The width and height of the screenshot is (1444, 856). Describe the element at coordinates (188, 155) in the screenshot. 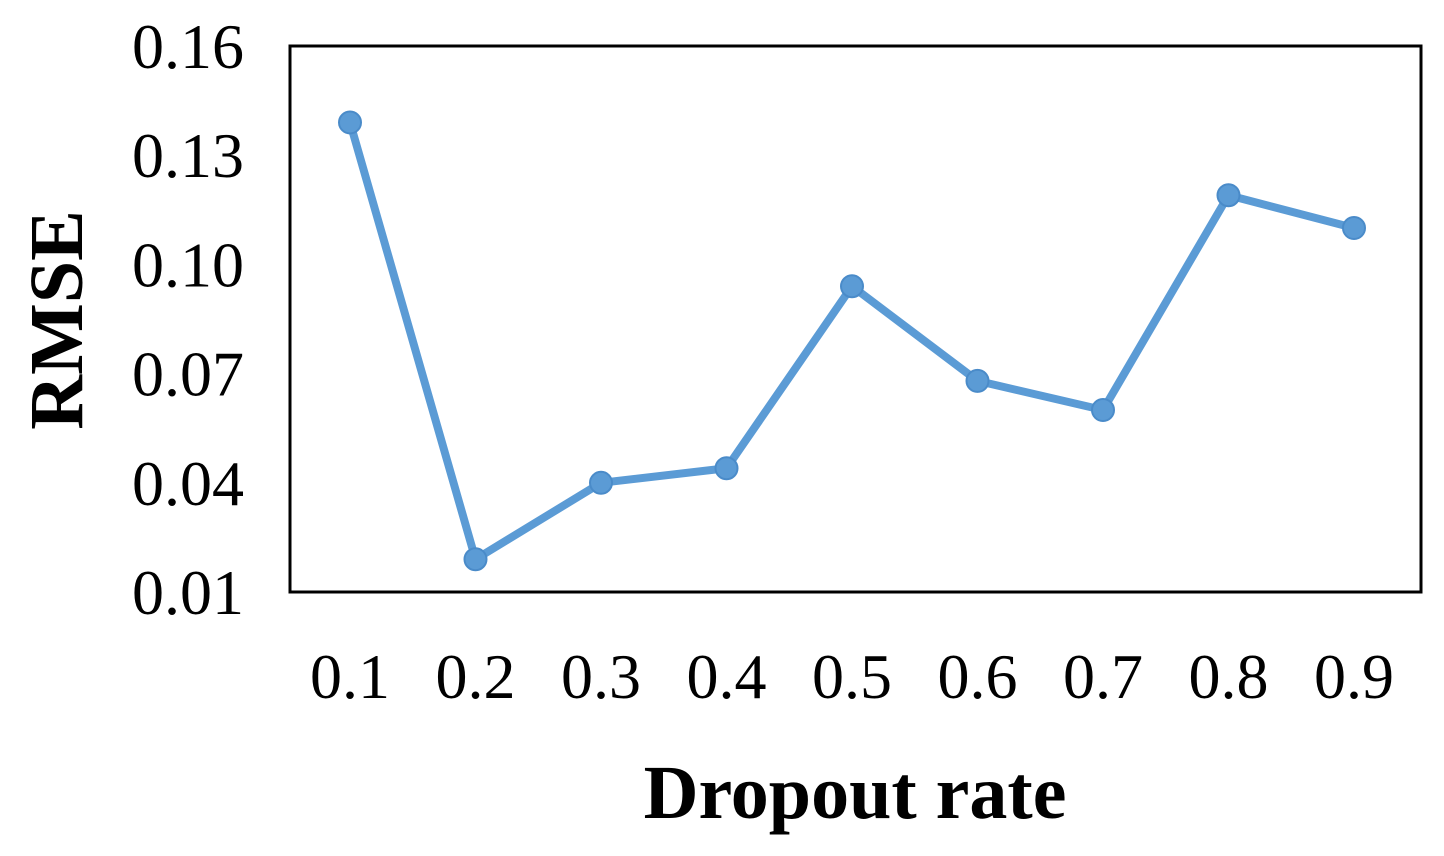

I see `y-tick-label: 0.13` at that location.